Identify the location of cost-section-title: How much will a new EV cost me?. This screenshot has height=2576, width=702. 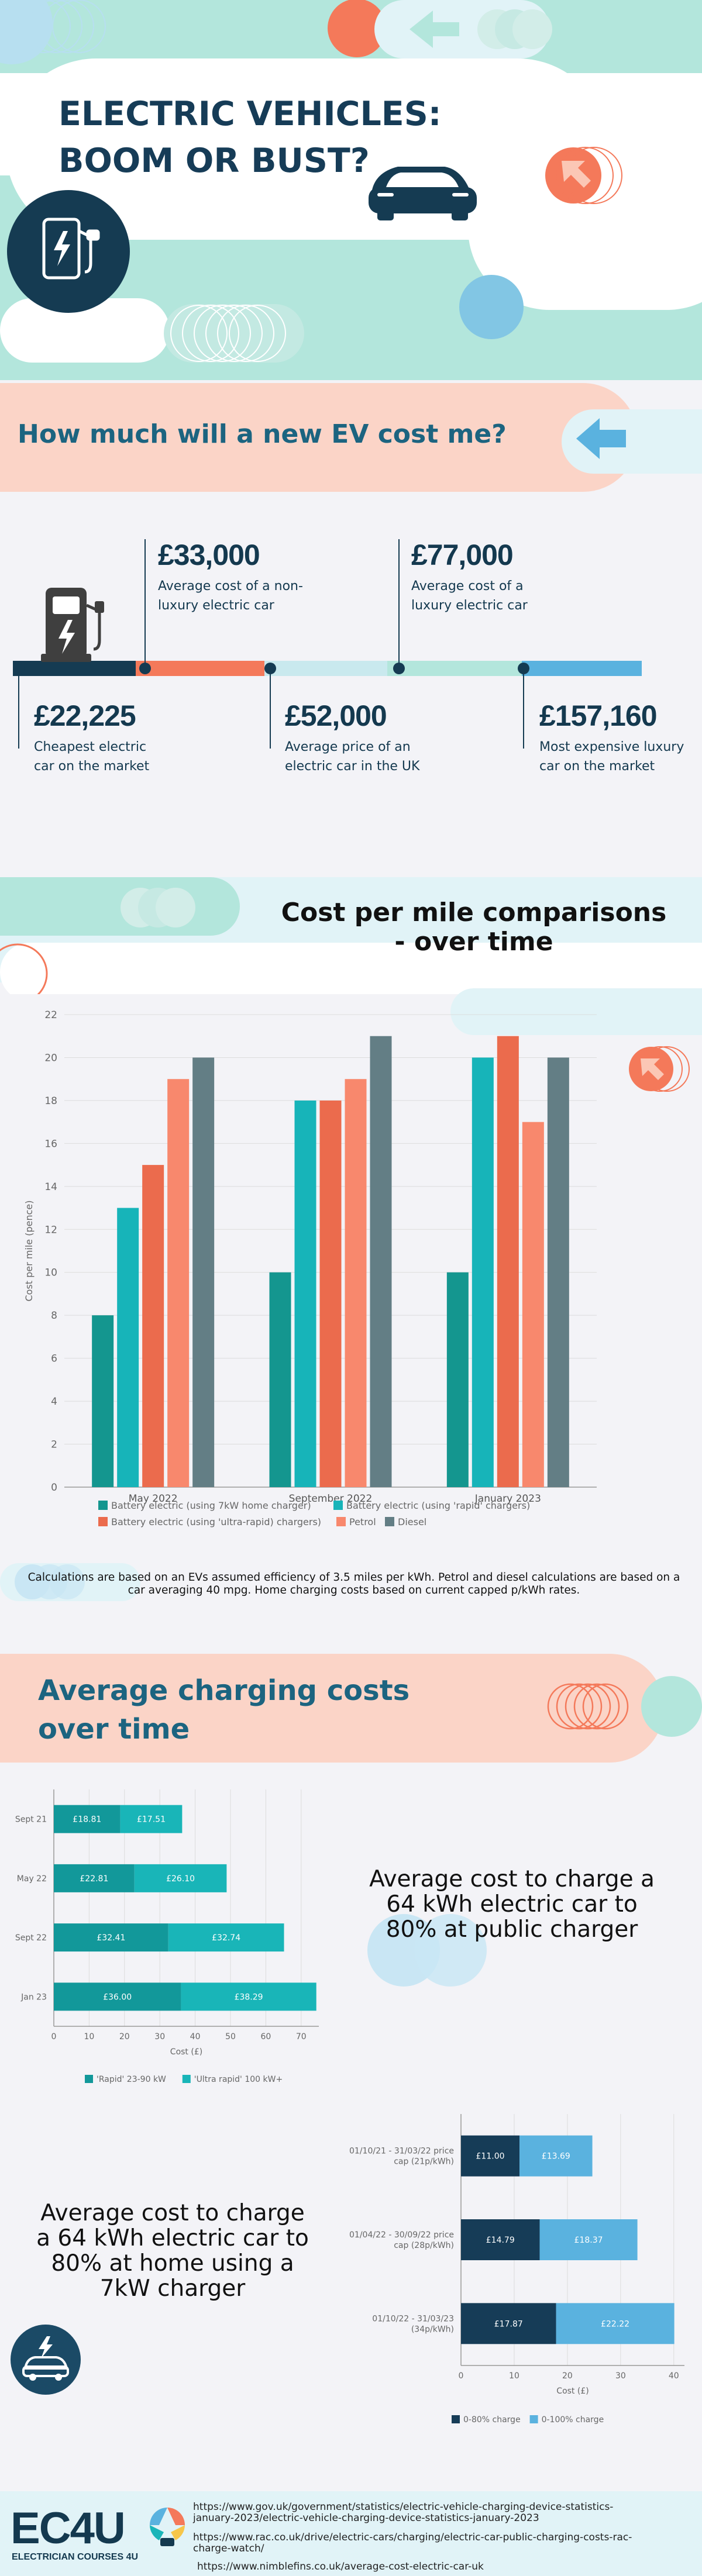
(262, 434).